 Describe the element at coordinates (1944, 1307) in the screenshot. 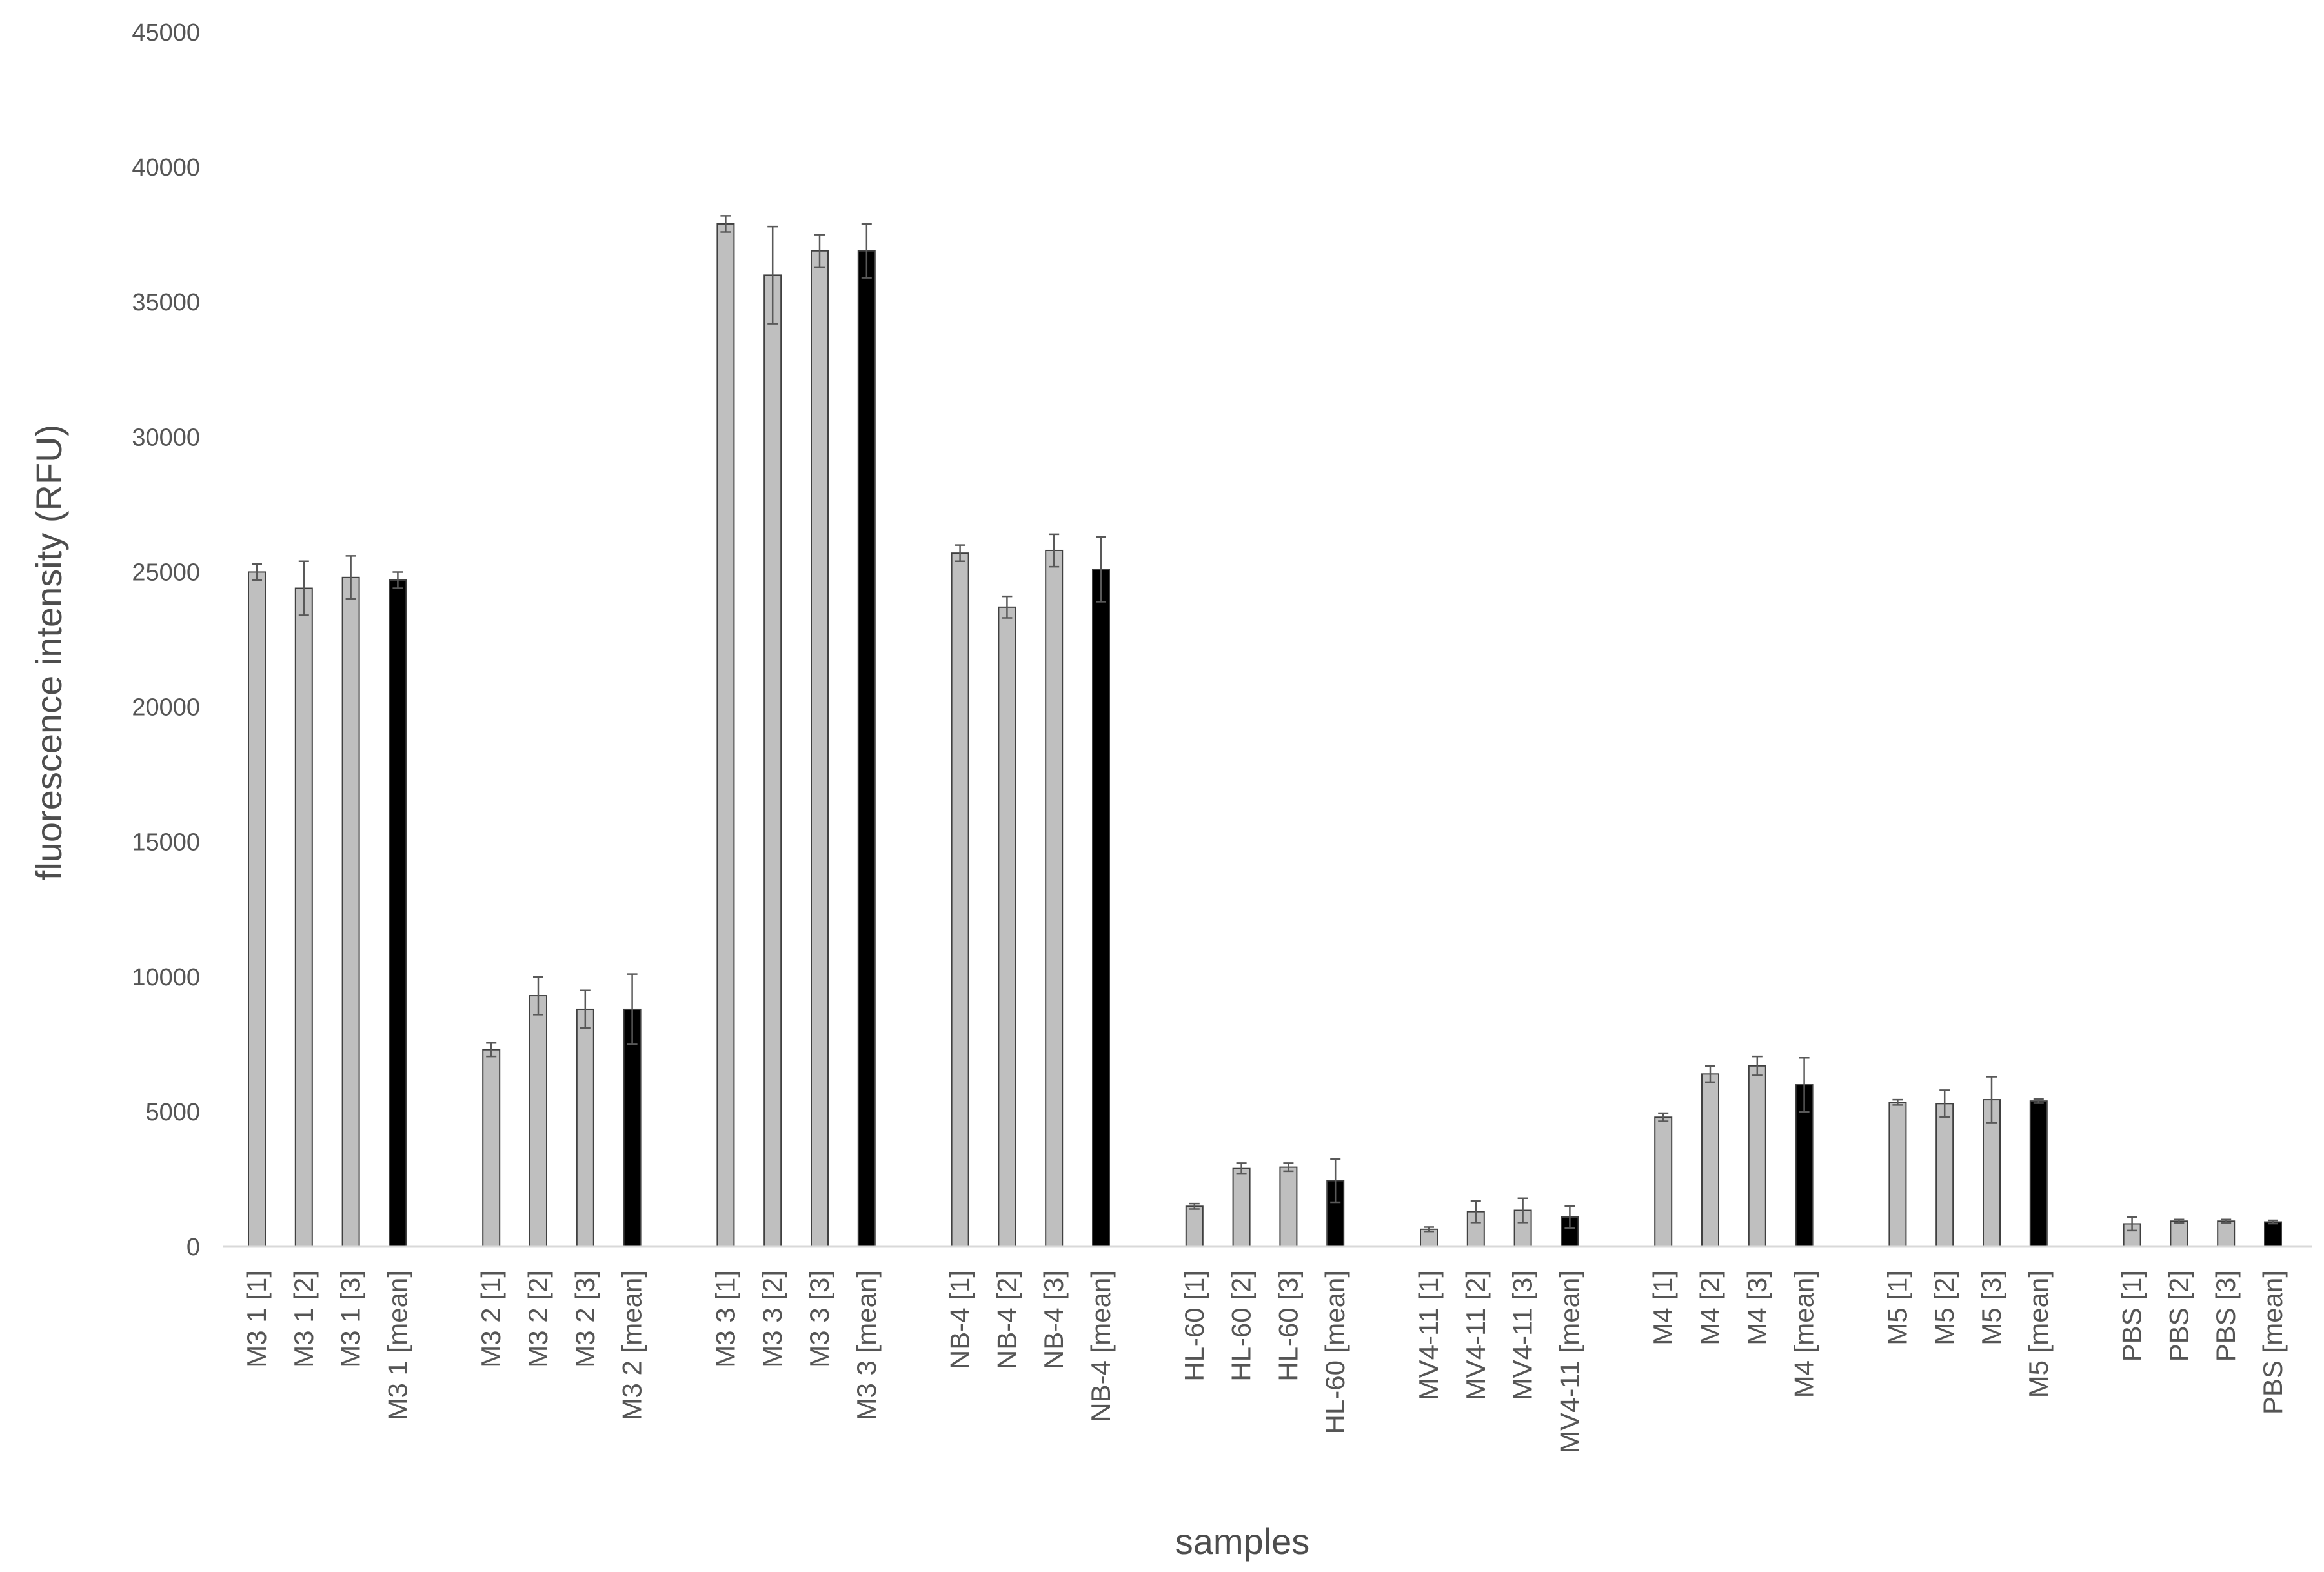

I see `x-tick-label: M5 [2]` at that location.